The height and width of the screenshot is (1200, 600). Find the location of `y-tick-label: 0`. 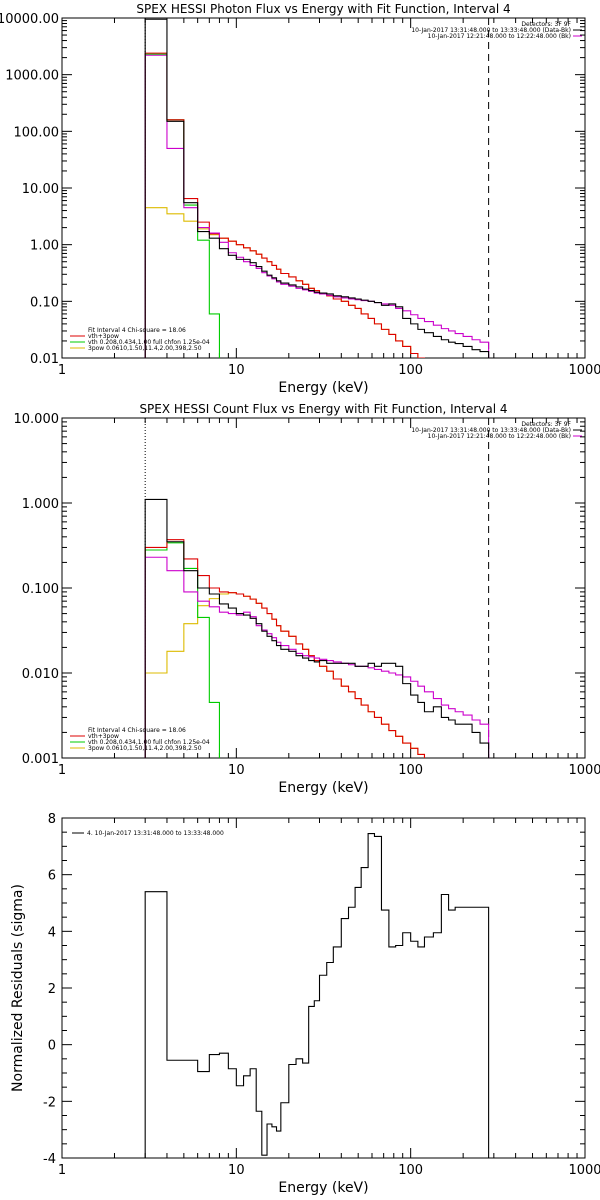

y-tick-label: 0 is located at coordinates (52, 1046).